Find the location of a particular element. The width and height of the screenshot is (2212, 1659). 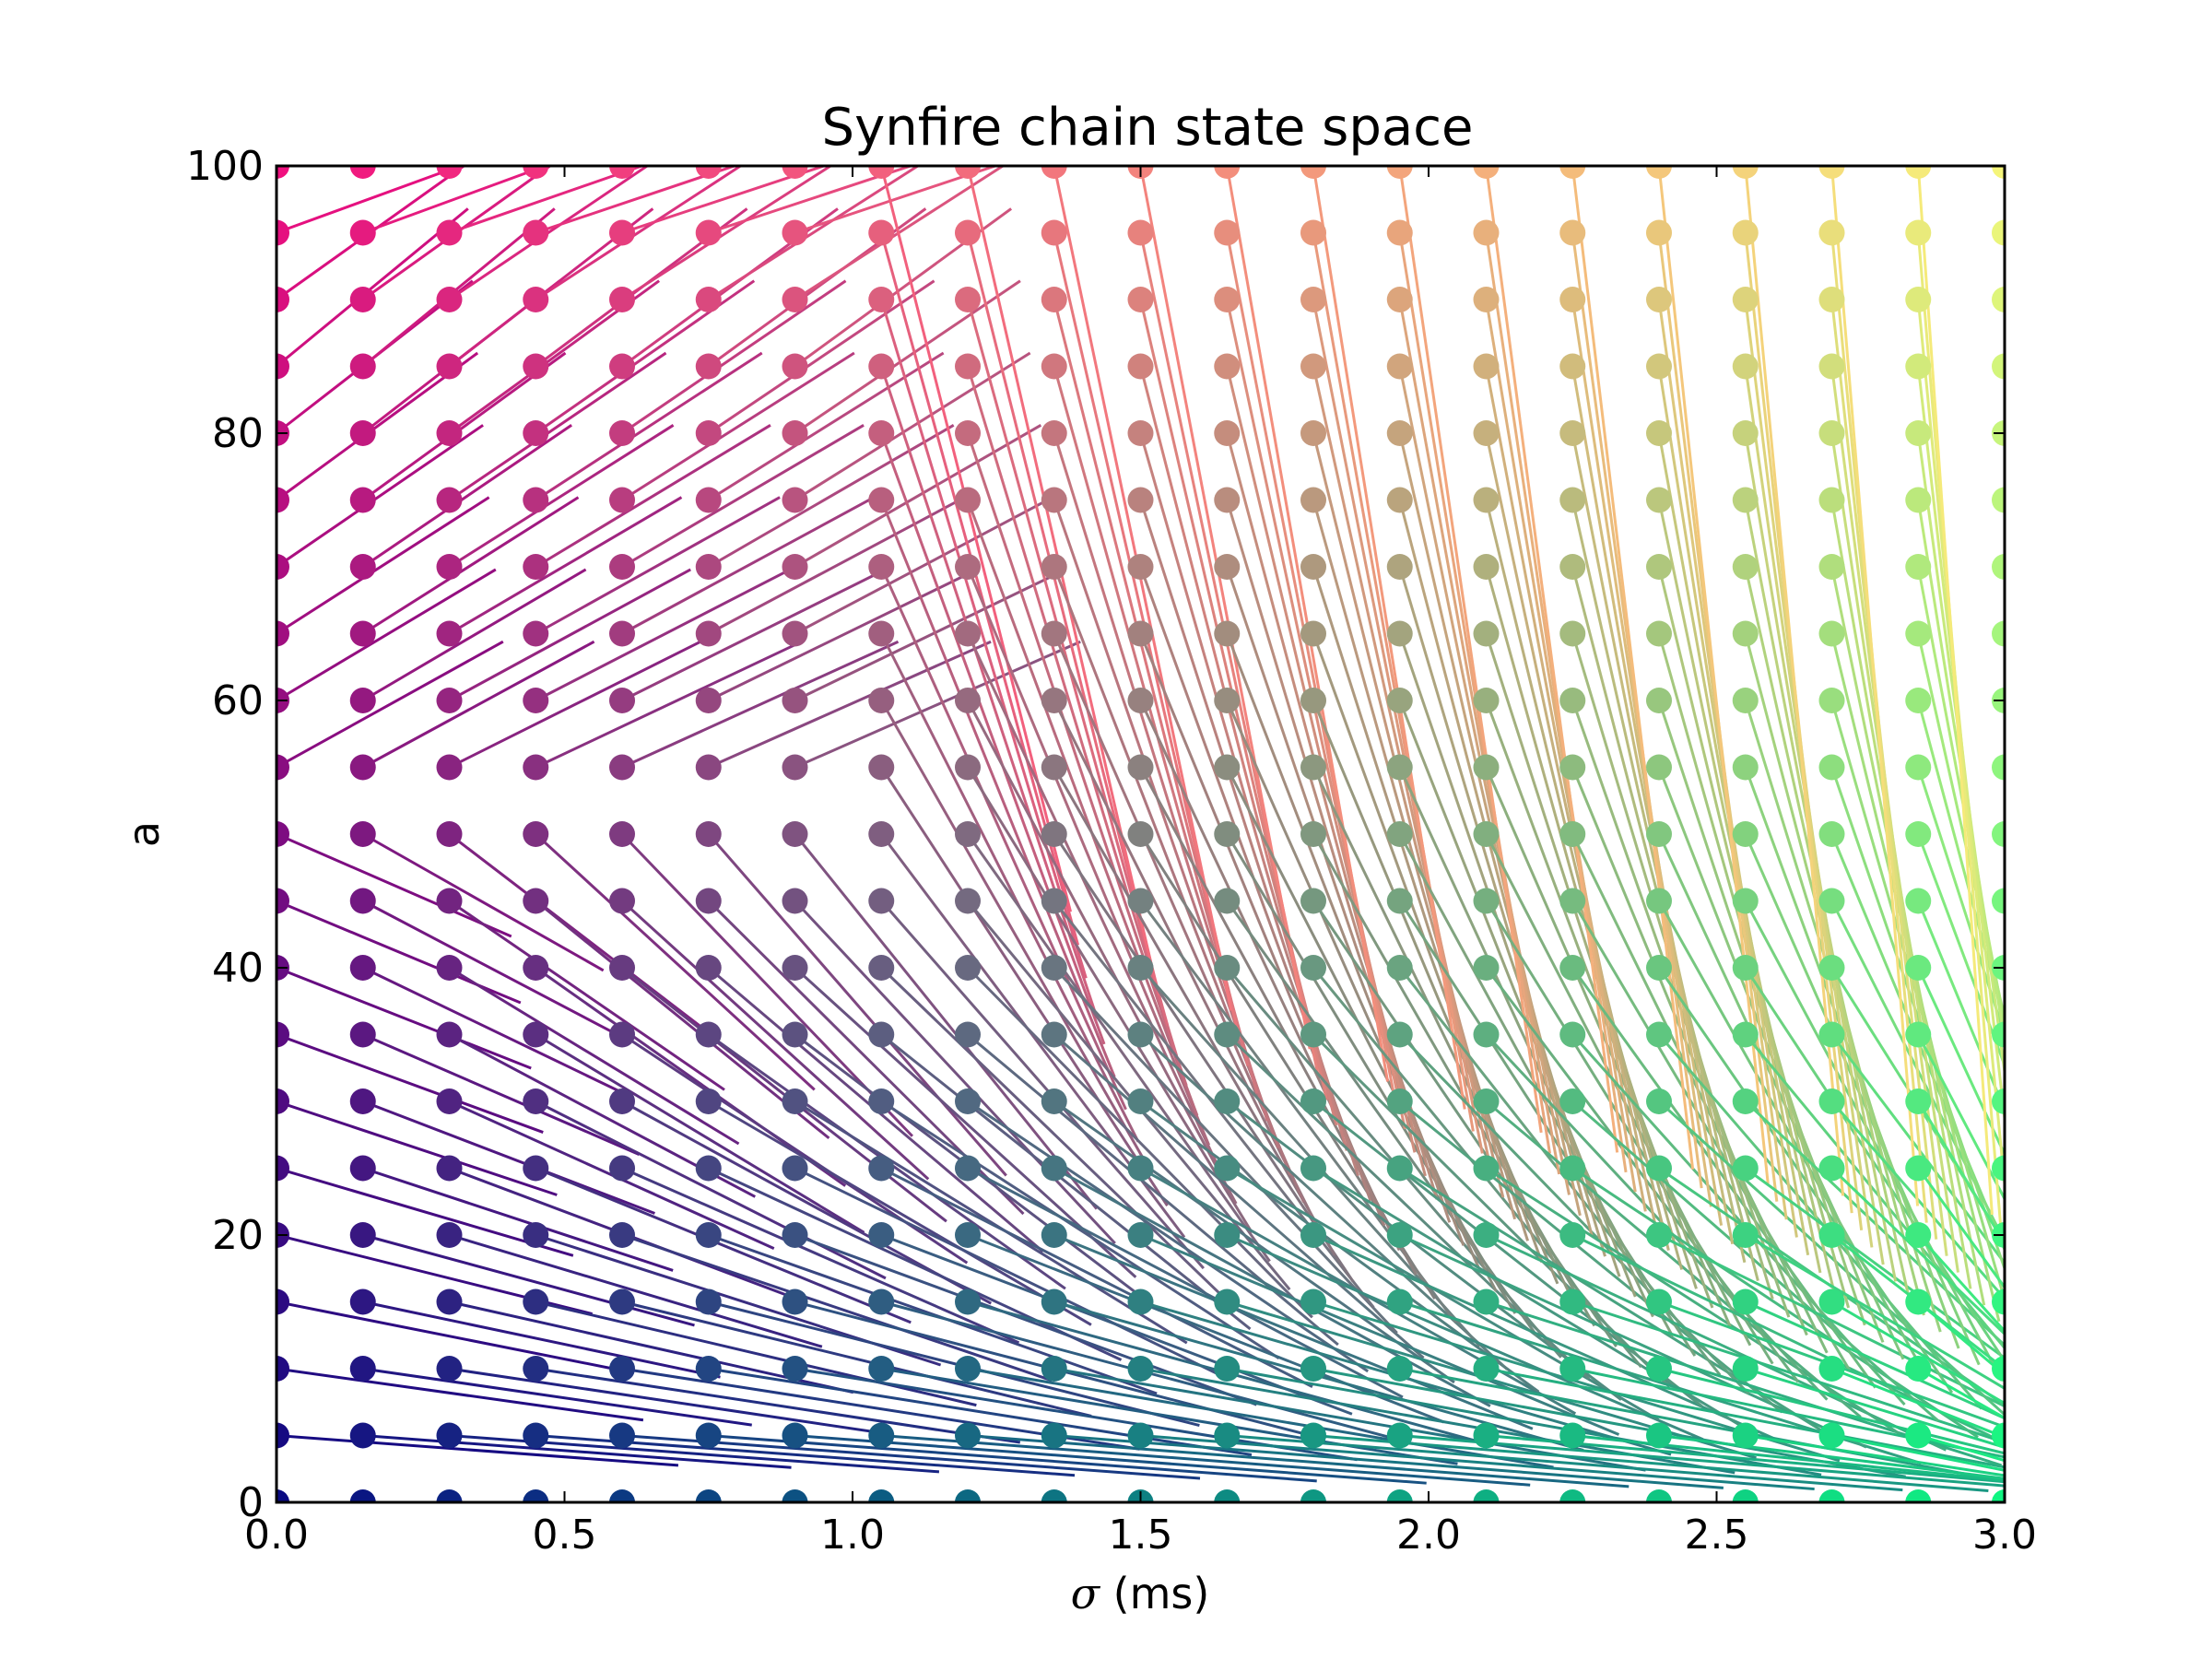

state-point-s7-a15 is located at coordinates (881, 500).